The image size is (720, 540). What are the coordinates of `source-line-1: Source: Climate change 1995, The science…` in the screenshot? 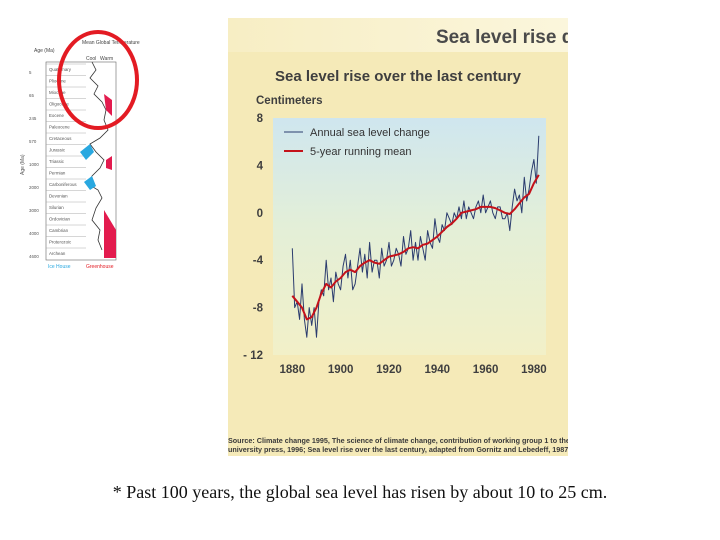 It's located at (398, 440).